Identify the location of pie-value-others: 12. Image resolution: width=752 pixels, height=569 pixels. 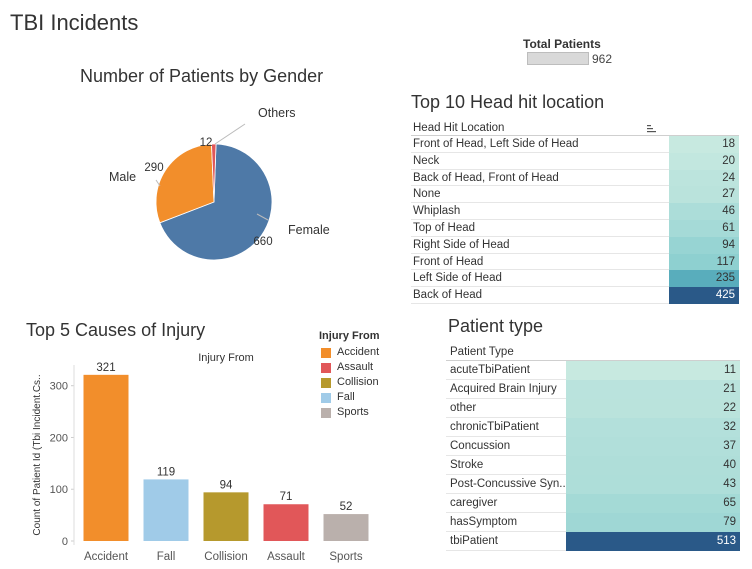
(206, 143).